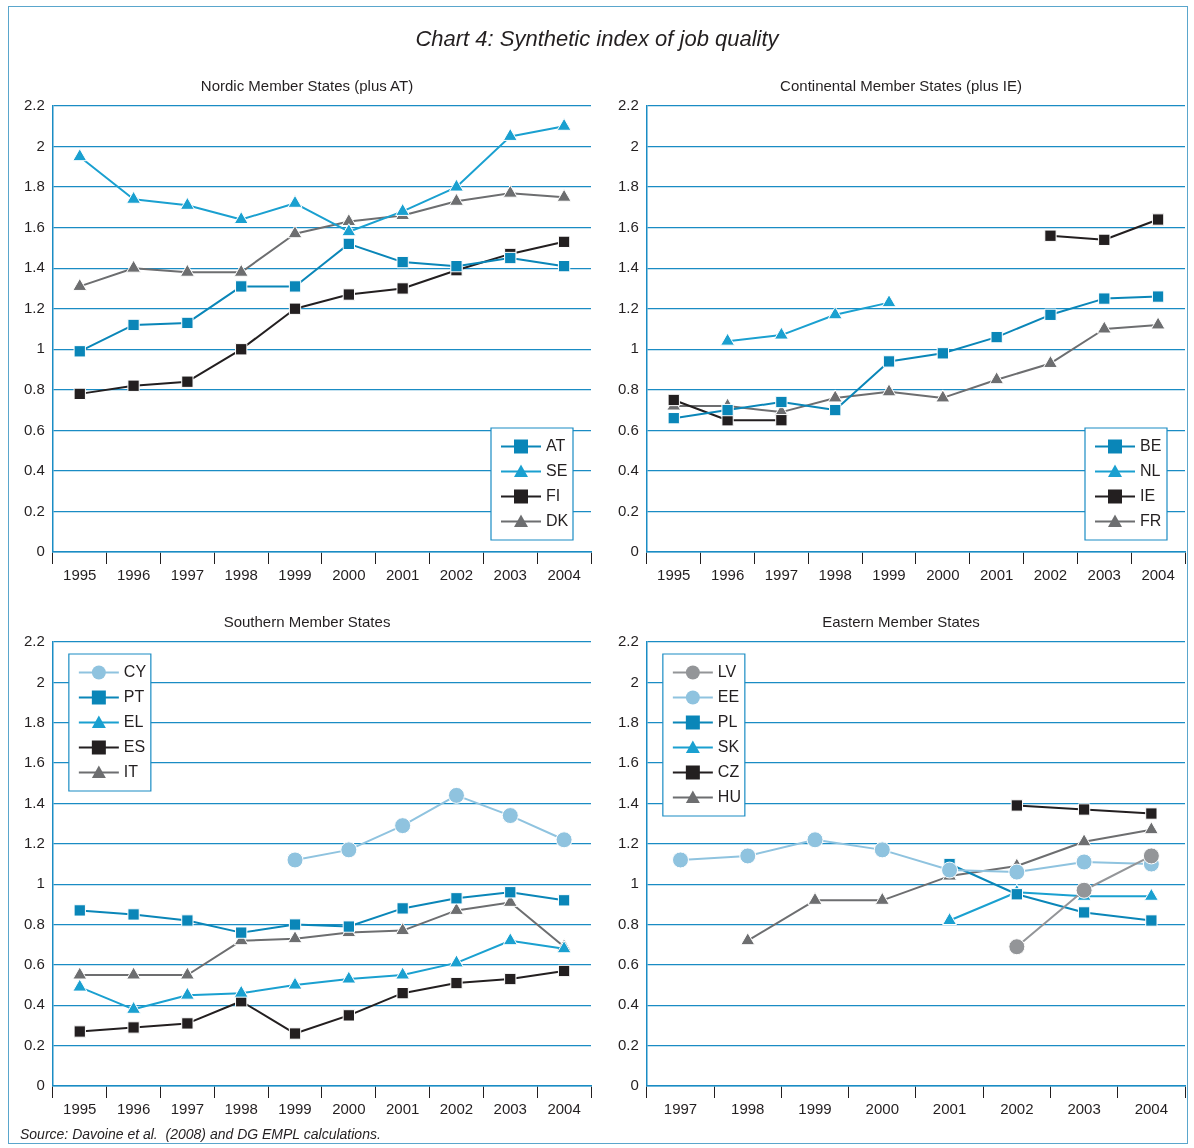  Describe the element at coordinates (135, 671) in the screenshot. I see `legend-label: CY` at that location.